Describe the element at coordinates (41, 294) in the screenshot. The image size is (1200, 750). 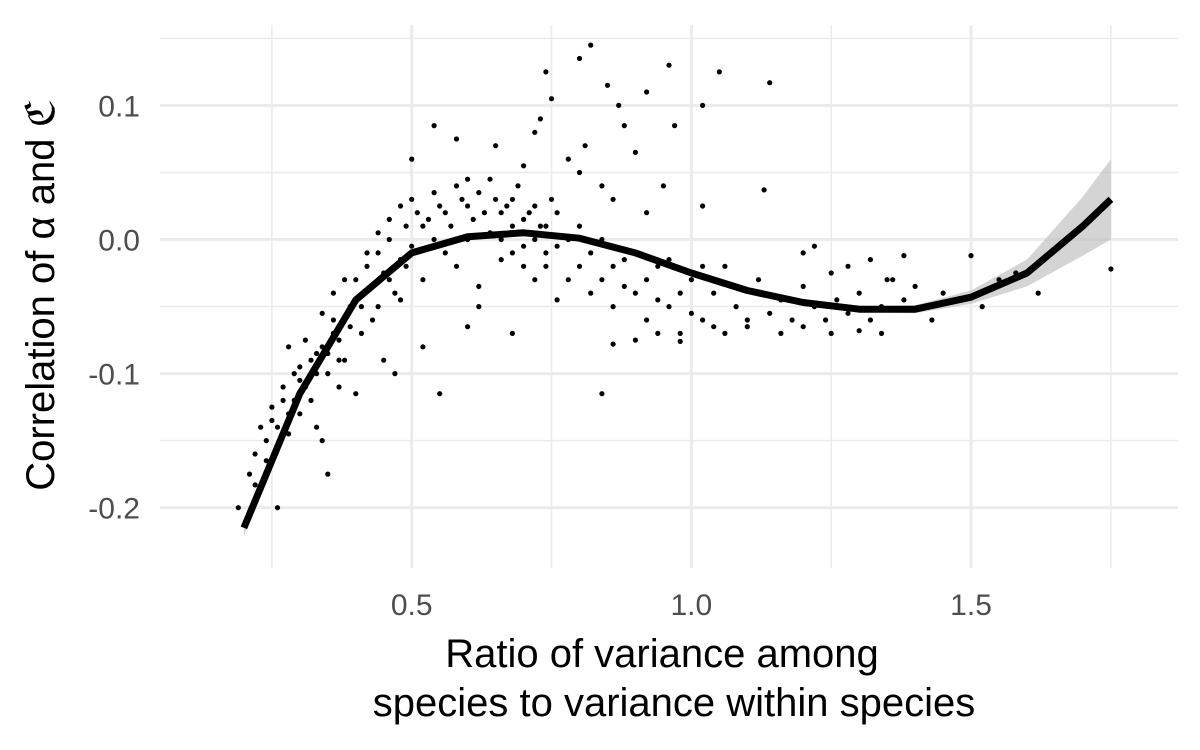
I see `y-axis-title: Correlation of α and ℭ` at that location.